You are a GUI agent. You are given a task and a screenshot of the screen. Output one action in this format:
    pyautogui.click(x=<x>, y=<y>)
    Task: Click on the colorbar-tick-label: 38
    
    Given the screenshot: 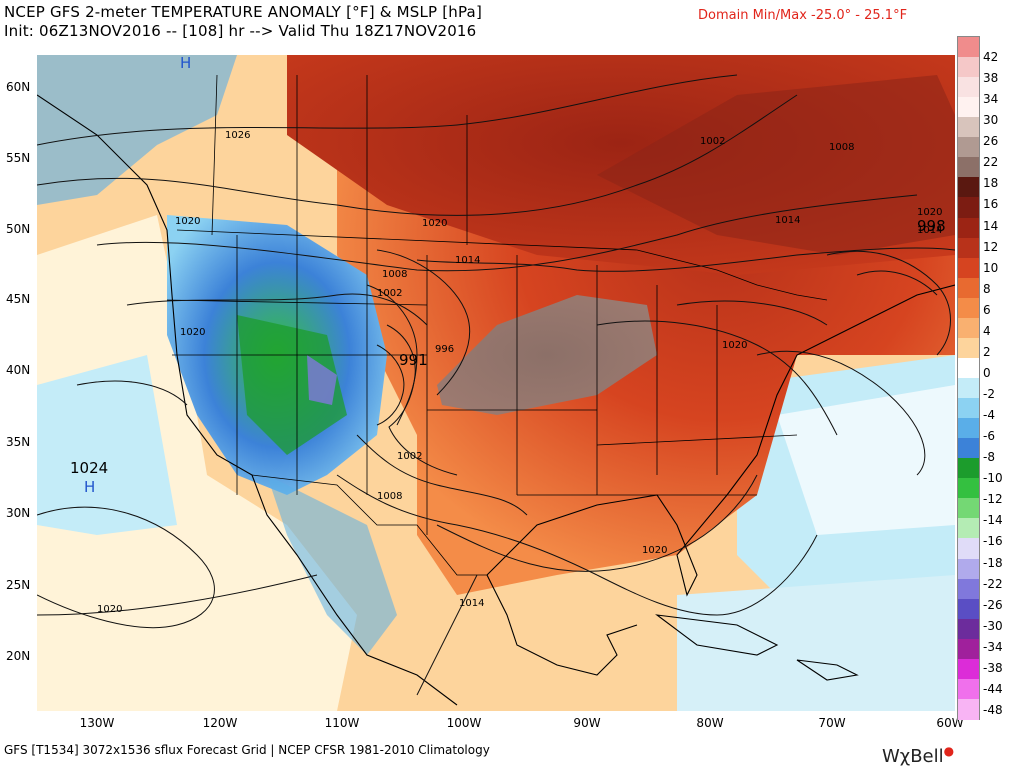 What is the action you would take?
    pyautogui.click(x=991, y=78)
    